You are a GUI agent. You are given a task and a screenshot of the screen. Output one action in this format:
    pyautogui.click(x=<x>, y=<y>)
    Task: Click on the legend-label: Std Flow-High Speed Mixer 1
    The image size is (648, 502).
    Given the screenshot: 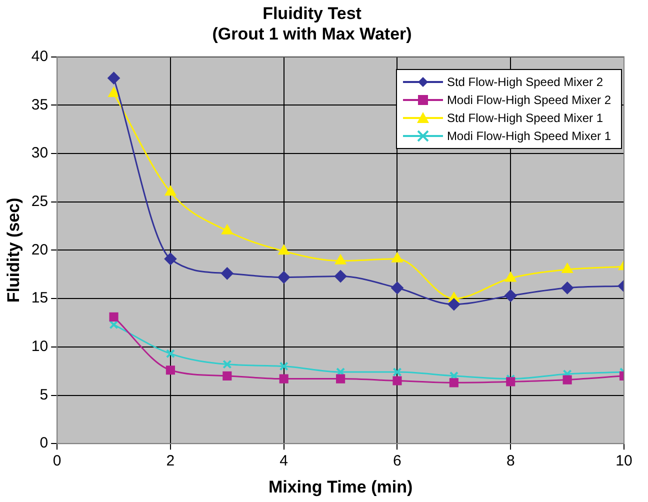 What is the action you would take?
    pyautogui.click(x=525, y=118)
    